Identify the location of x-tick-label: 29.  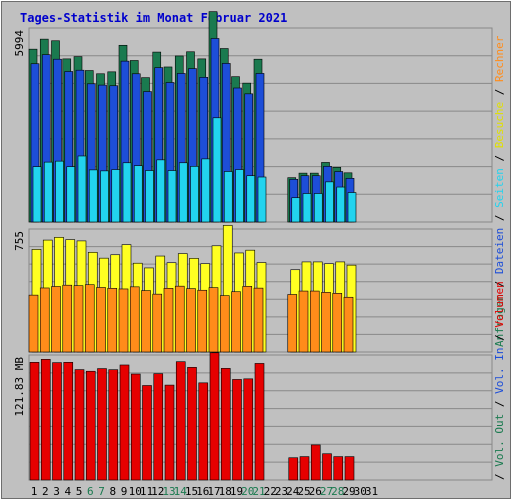
(348, 491).